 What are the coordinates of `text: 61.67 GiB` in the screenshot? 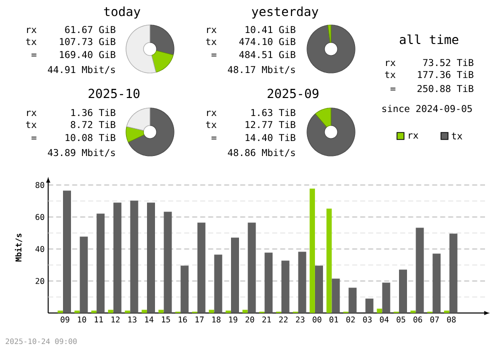 It's located at (90, 30).